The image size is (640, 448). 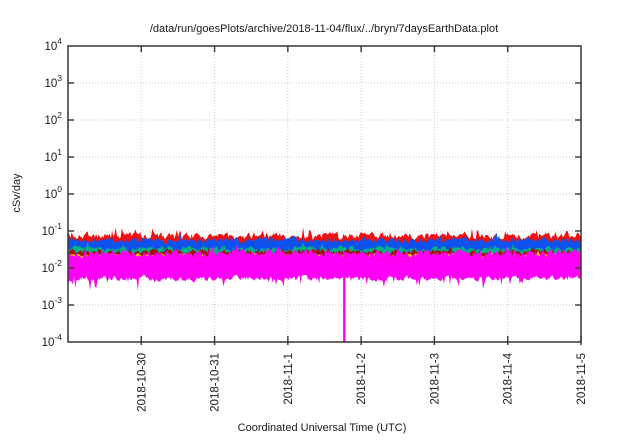 What do you see at coordinates (582, 379) in the screenshot?
I see `x-tick-label: 2018-11-5` at bounding box center [582, 379].